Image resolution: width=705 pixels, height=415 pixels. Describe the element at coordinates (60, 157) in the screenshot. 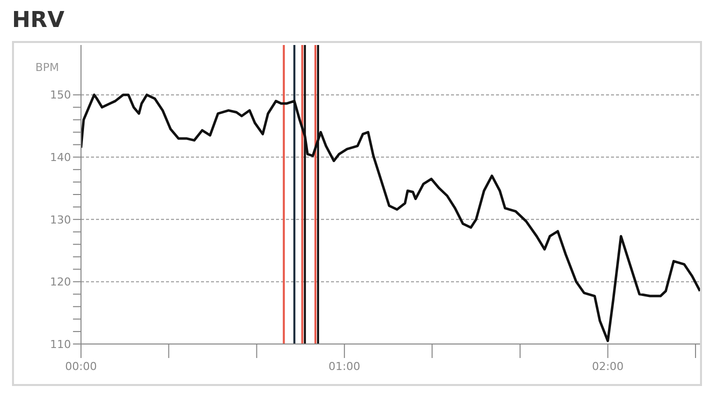

I see `y-tick-label: 140` at that location.